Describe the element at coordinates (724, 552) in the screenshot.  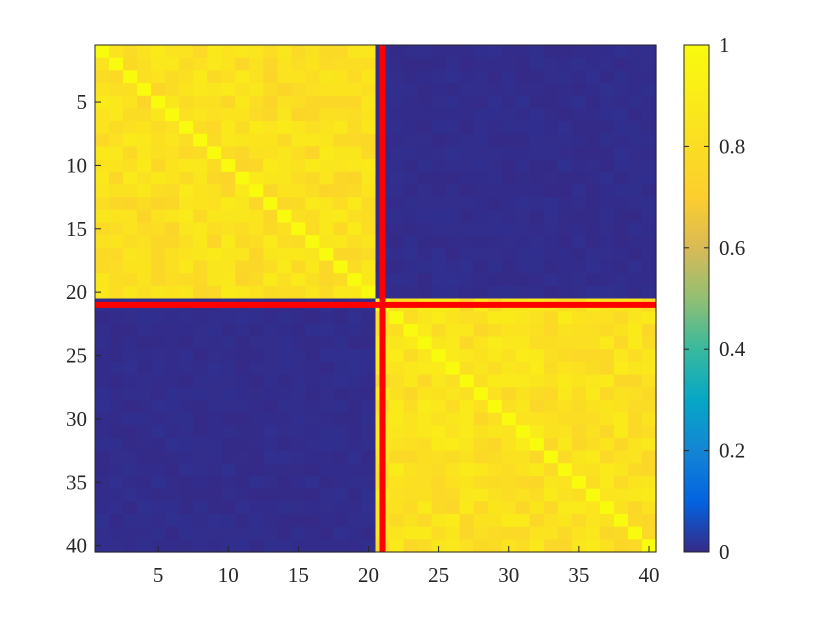
I see `colorbar-tick-label: 0` at that location.